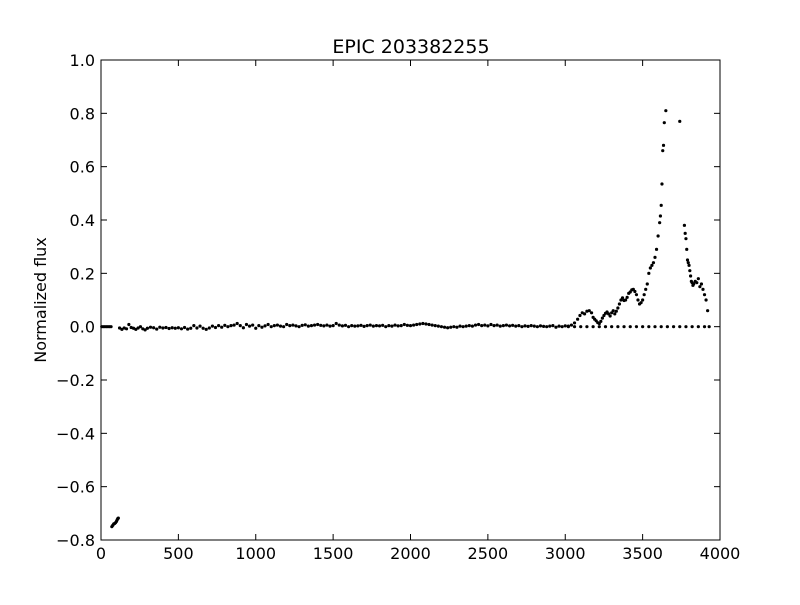  Describe the element at coordinates (720, 553) in the screenshot. I see `x-tick-label: 4000` at that location.